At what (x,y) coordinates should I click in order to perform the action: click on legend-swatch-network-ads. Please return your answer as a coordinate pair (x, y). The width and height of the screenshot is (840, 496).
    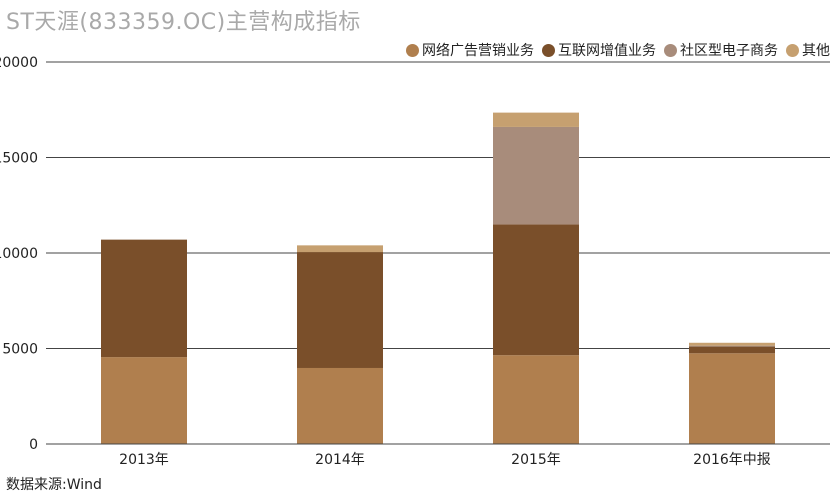
    Looking at the image, I should click on (412, 50).